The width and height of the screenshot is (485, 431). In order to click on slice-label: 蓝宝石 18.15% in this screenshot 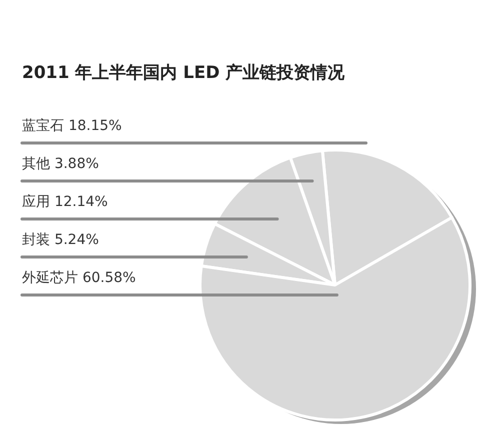, I will do `click(72, 126)`.